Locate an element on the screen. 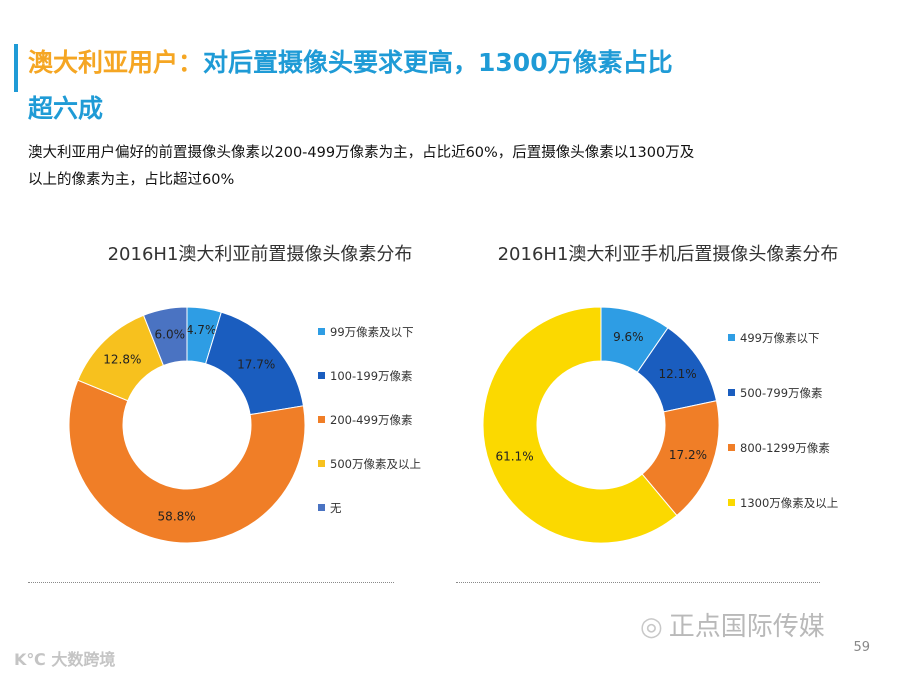 This screenshot has width=900, height=675. front-data-label-3: 12.8% is located at coordinates (122, 360).